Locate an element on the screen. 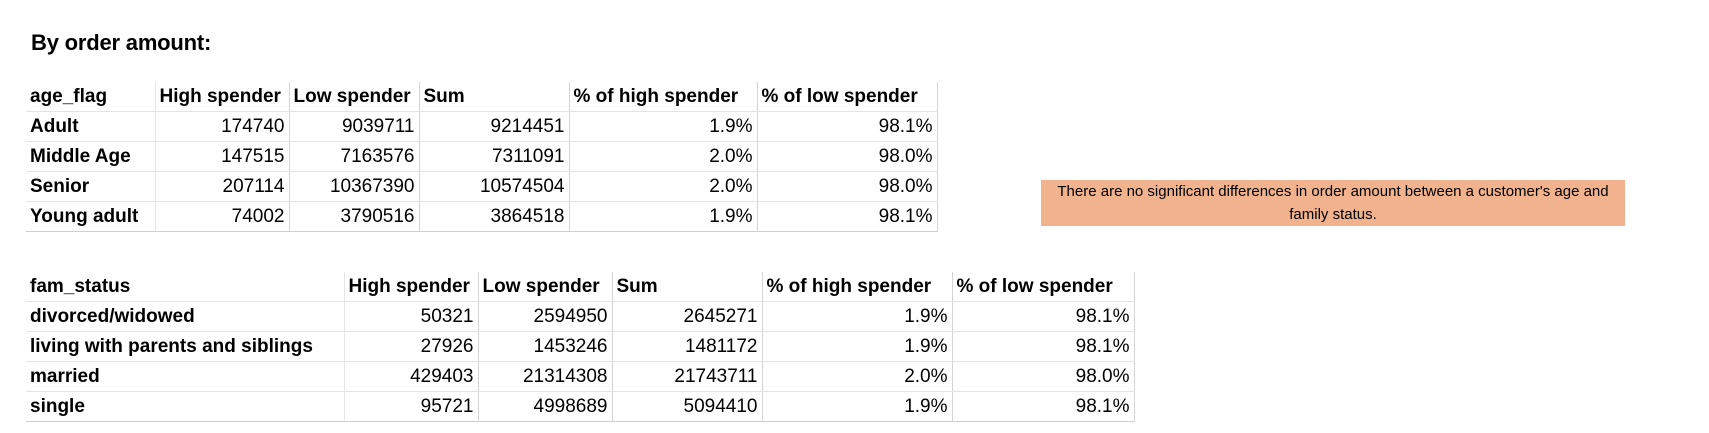  table-cell: 21314308 is located at coordinates (545, 376).